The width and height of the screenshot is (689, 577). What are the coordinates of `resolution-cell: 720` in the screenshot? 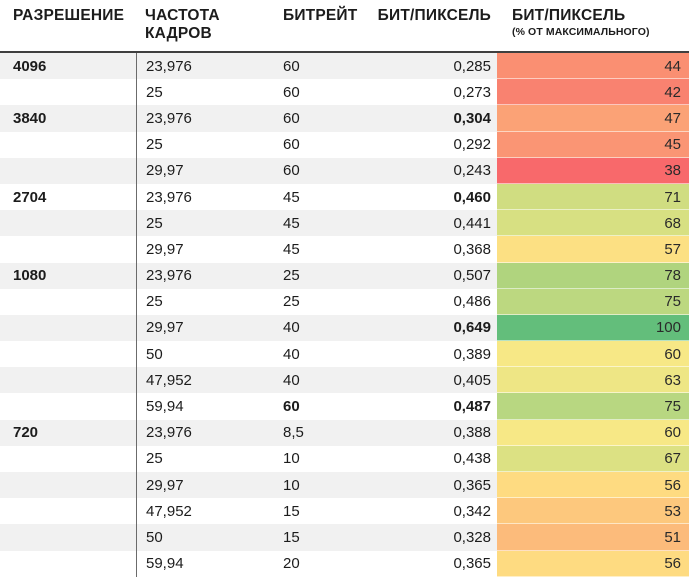 It's located at (26, 433).